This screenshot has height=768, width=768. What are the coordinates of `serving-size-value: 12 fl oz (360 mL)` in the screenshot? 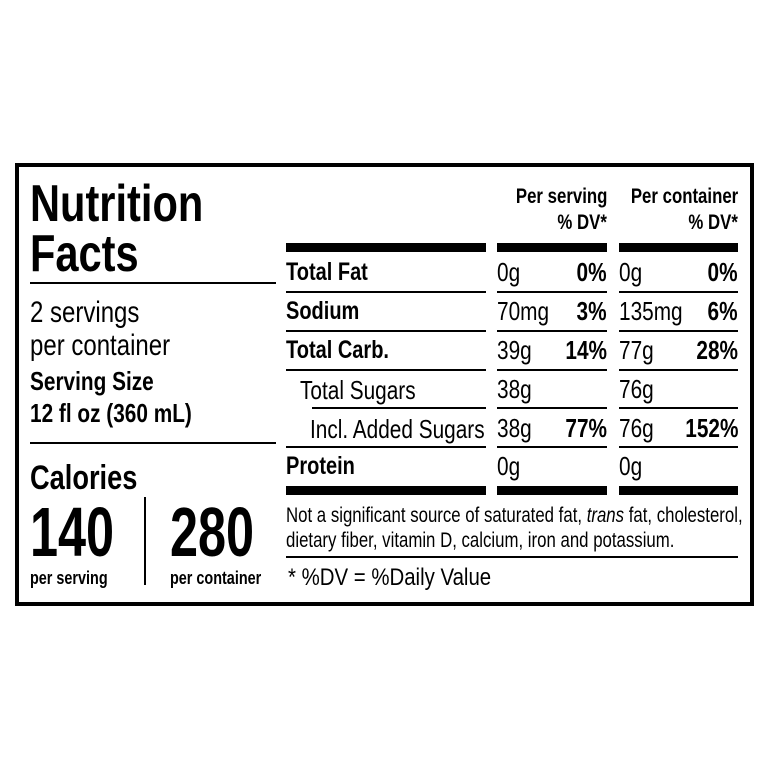 It's located at (111, 413).